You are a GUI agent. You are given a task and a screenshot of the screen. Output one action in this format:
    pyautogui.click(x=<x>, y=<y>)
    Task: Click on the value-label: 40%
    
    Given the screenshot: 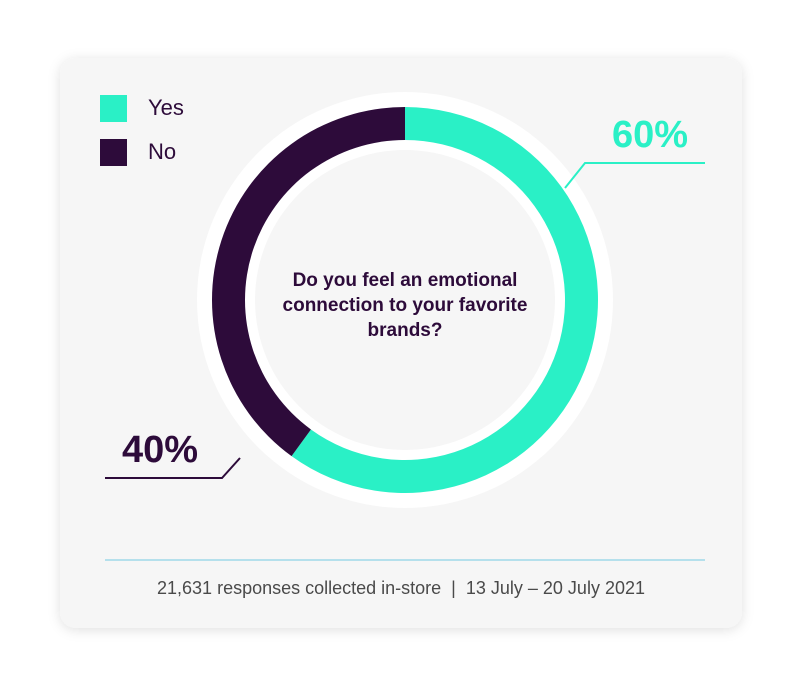 What is the action you would take?
    pyautogui.click(x=160, y=450)
    